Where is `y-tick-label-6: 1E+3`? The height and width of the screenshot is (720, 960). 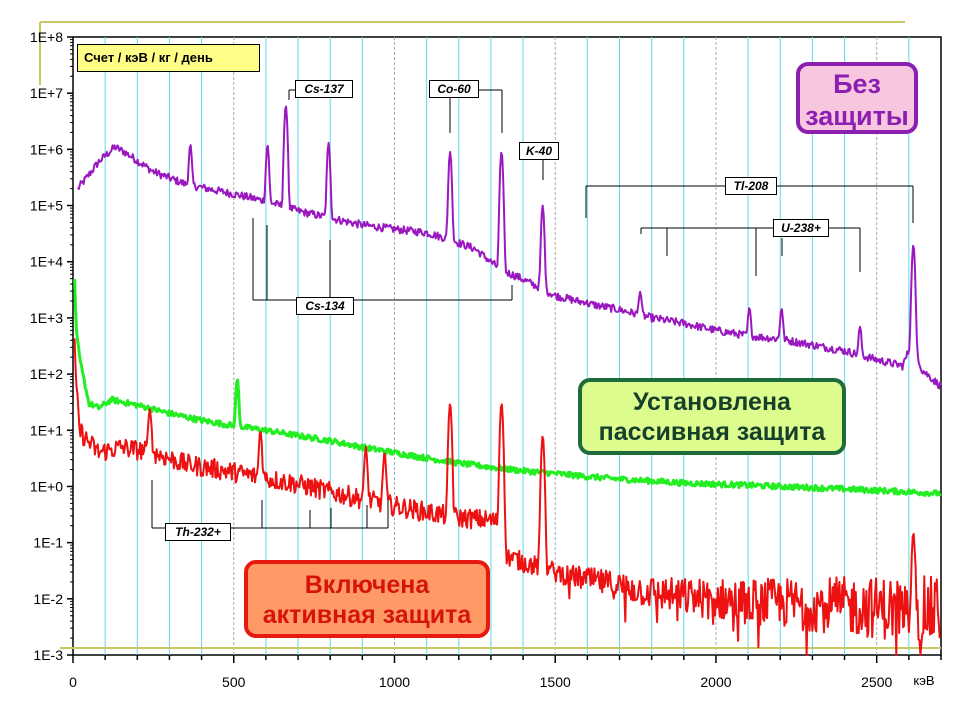
y-tick-label-6: 1E+3 is located at coordinates (46, 318).